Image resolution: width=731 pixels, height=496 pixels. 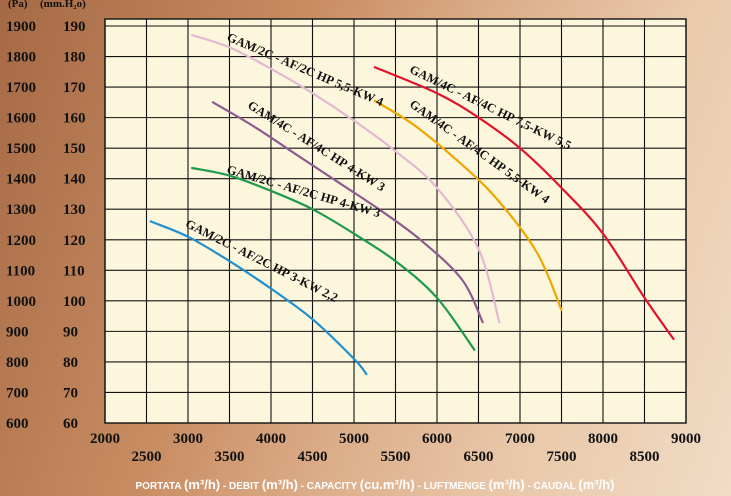 What do you see at coordinates (387, 484) in the screenshot?
I see `x-axis-label-part: (cu.m³/h)` at bounding box center [387, 484].